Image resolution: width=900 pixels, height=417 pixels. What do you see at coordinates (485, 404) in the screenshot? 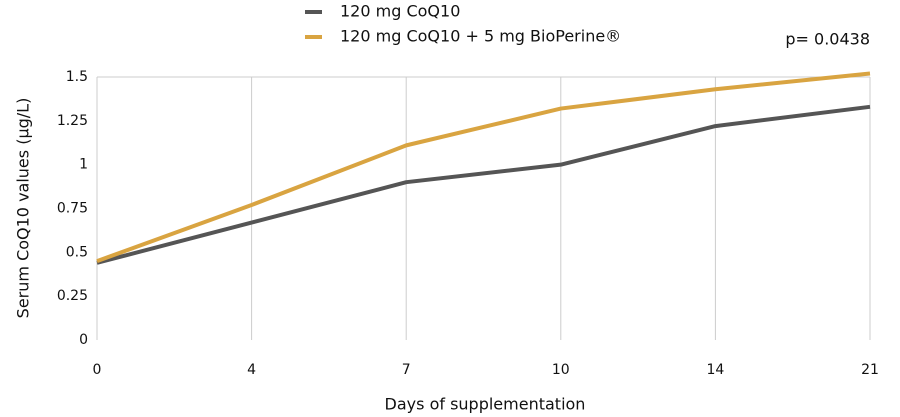
I see `x-axis-title: Days of supplementation` at bounding box center [485, 404].